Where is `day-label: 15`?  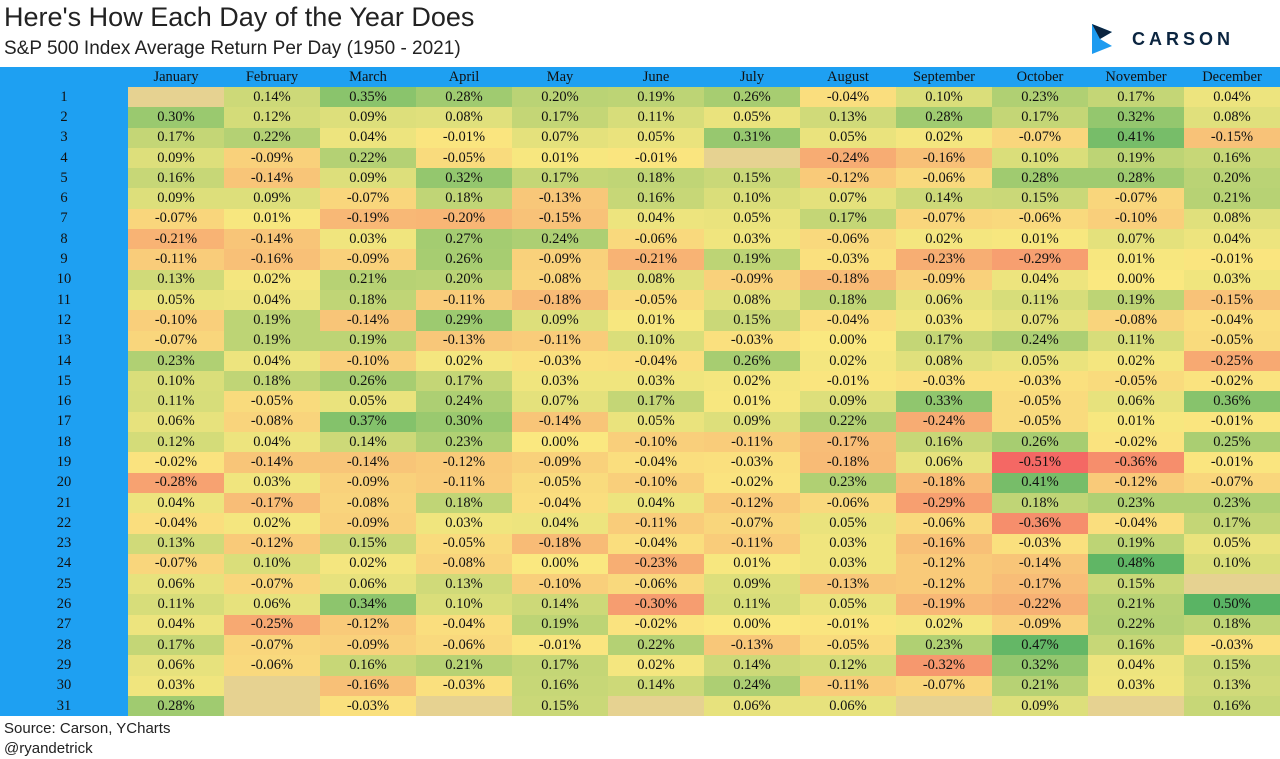
day-label: 15 is located at coordinates (64, 381).